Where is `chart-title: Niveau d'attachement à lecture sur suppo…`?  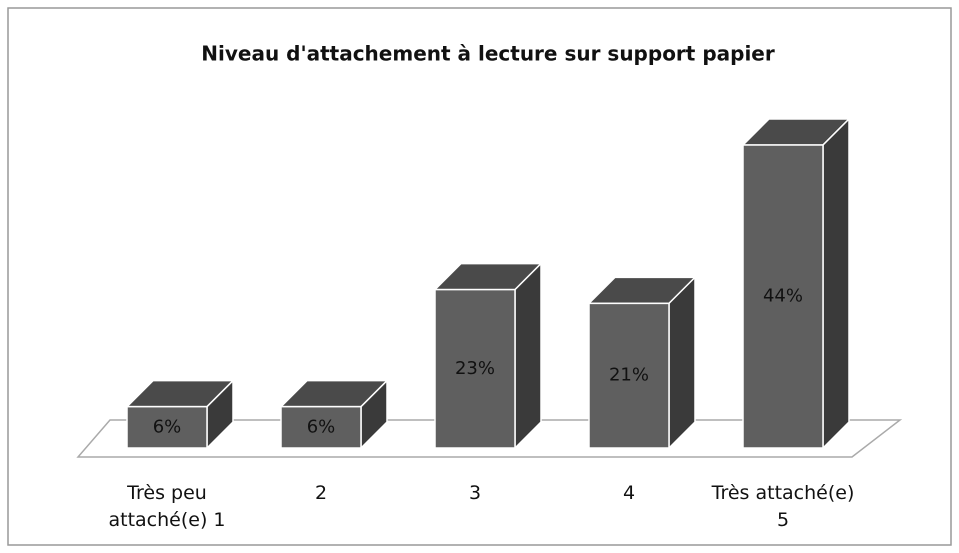 chart-title: Niveau d'attachement à lecture sur suppo… is located at coordinates (488, 54).